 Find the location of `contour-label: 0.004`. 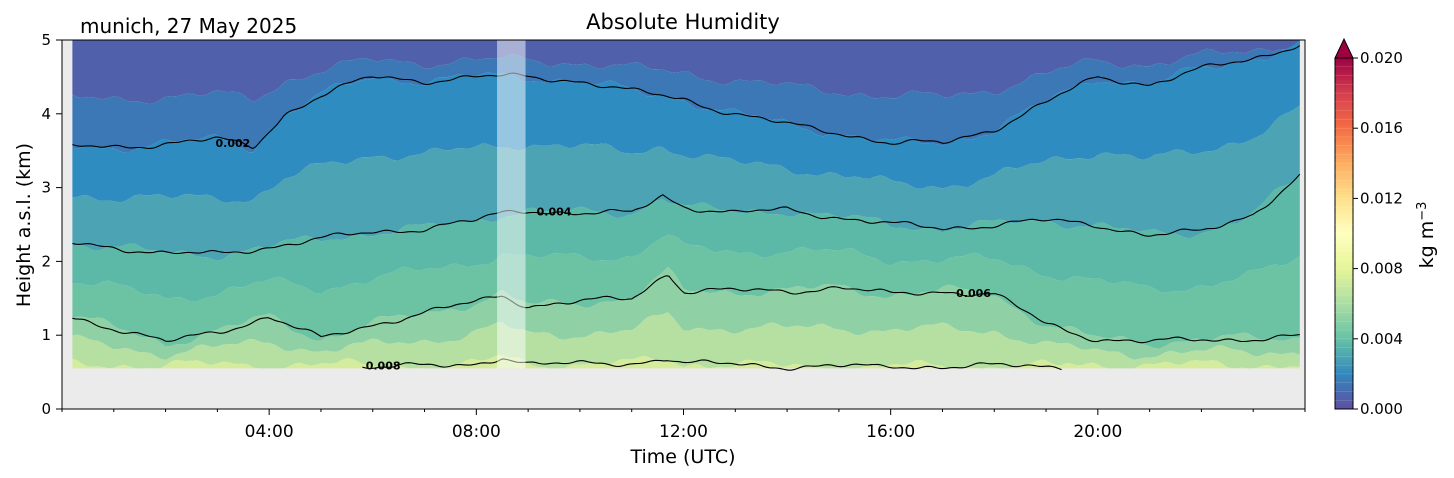

contour-label: 0.004 is located at coordinates (554, 212).